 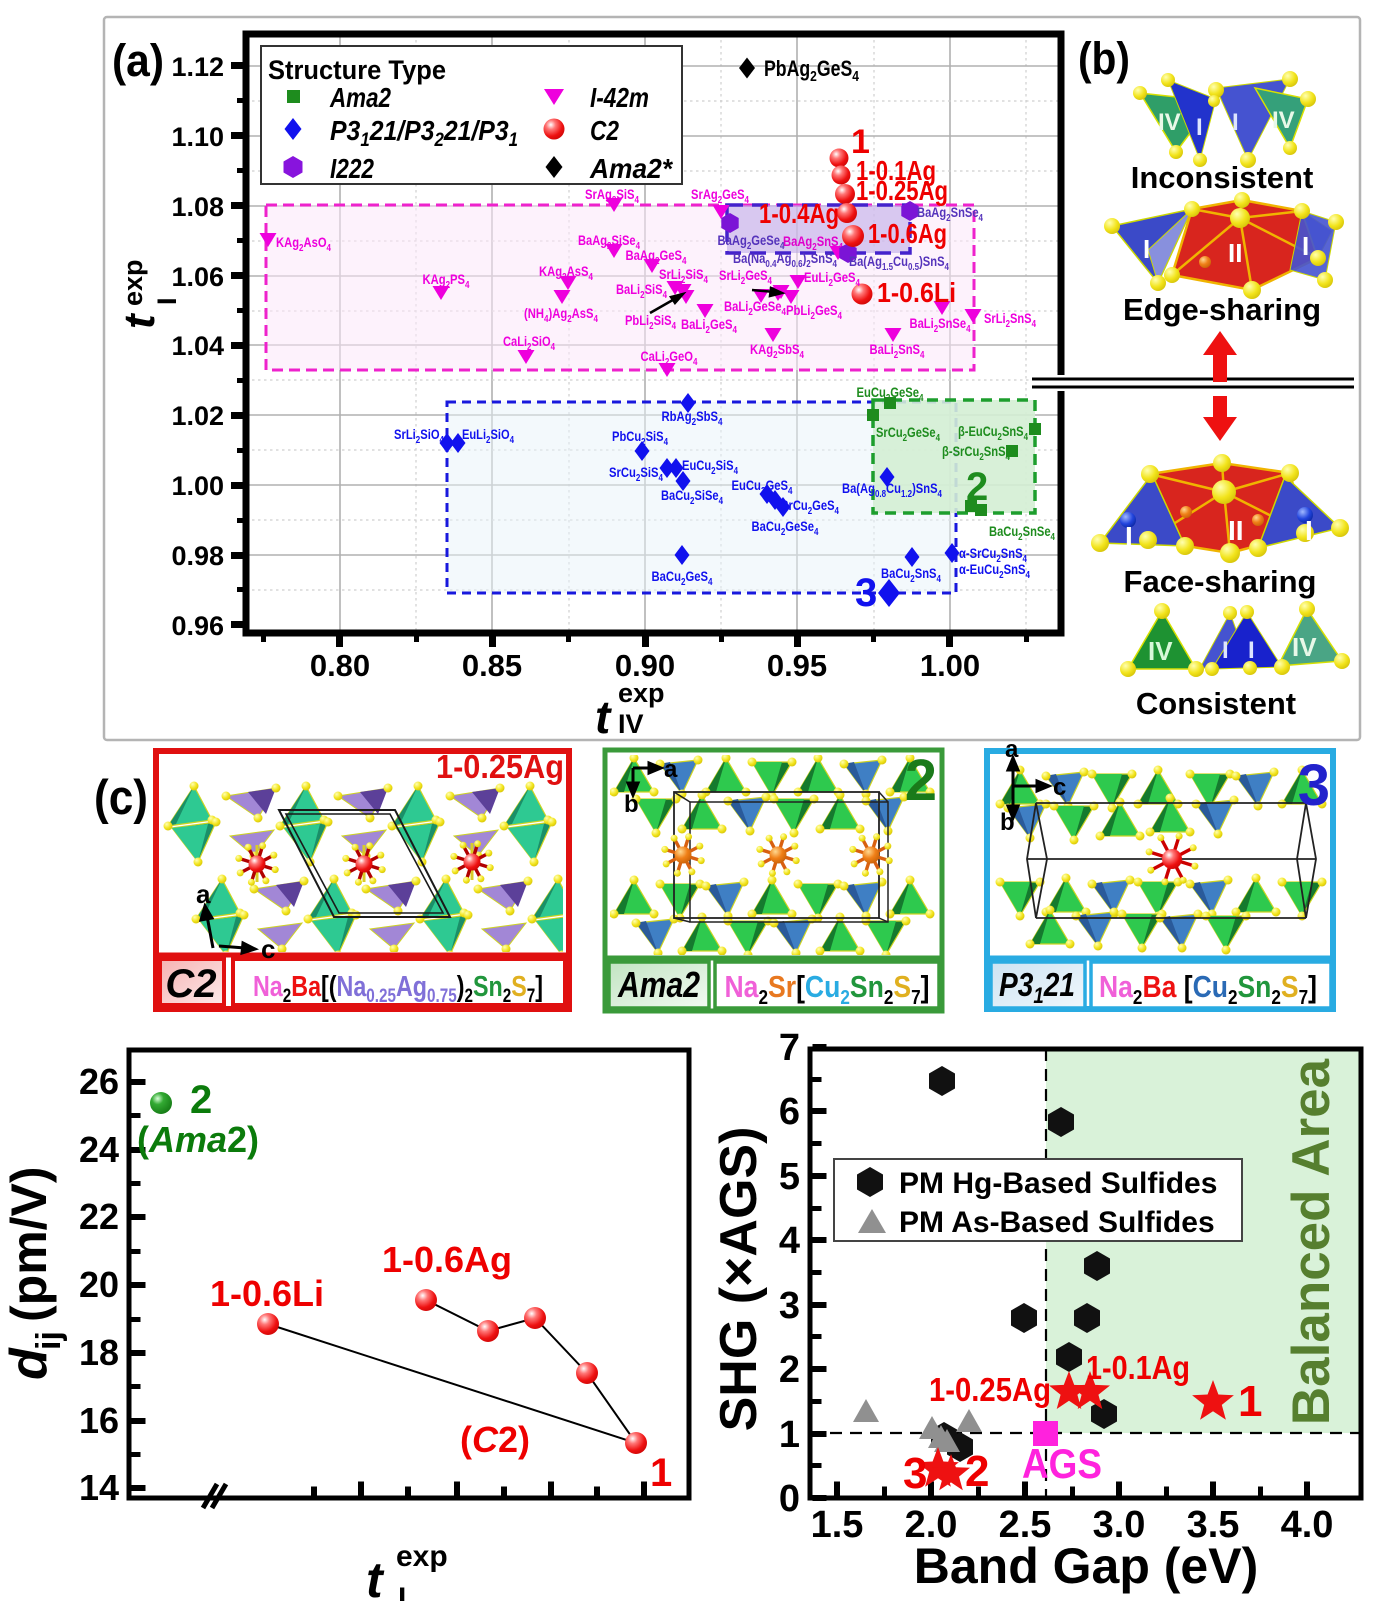 What do you see at coordinates (994, 571) in the screenshot?
I see `svg-text: α-EuCu2SnS4` at bounding box center [994, 571].